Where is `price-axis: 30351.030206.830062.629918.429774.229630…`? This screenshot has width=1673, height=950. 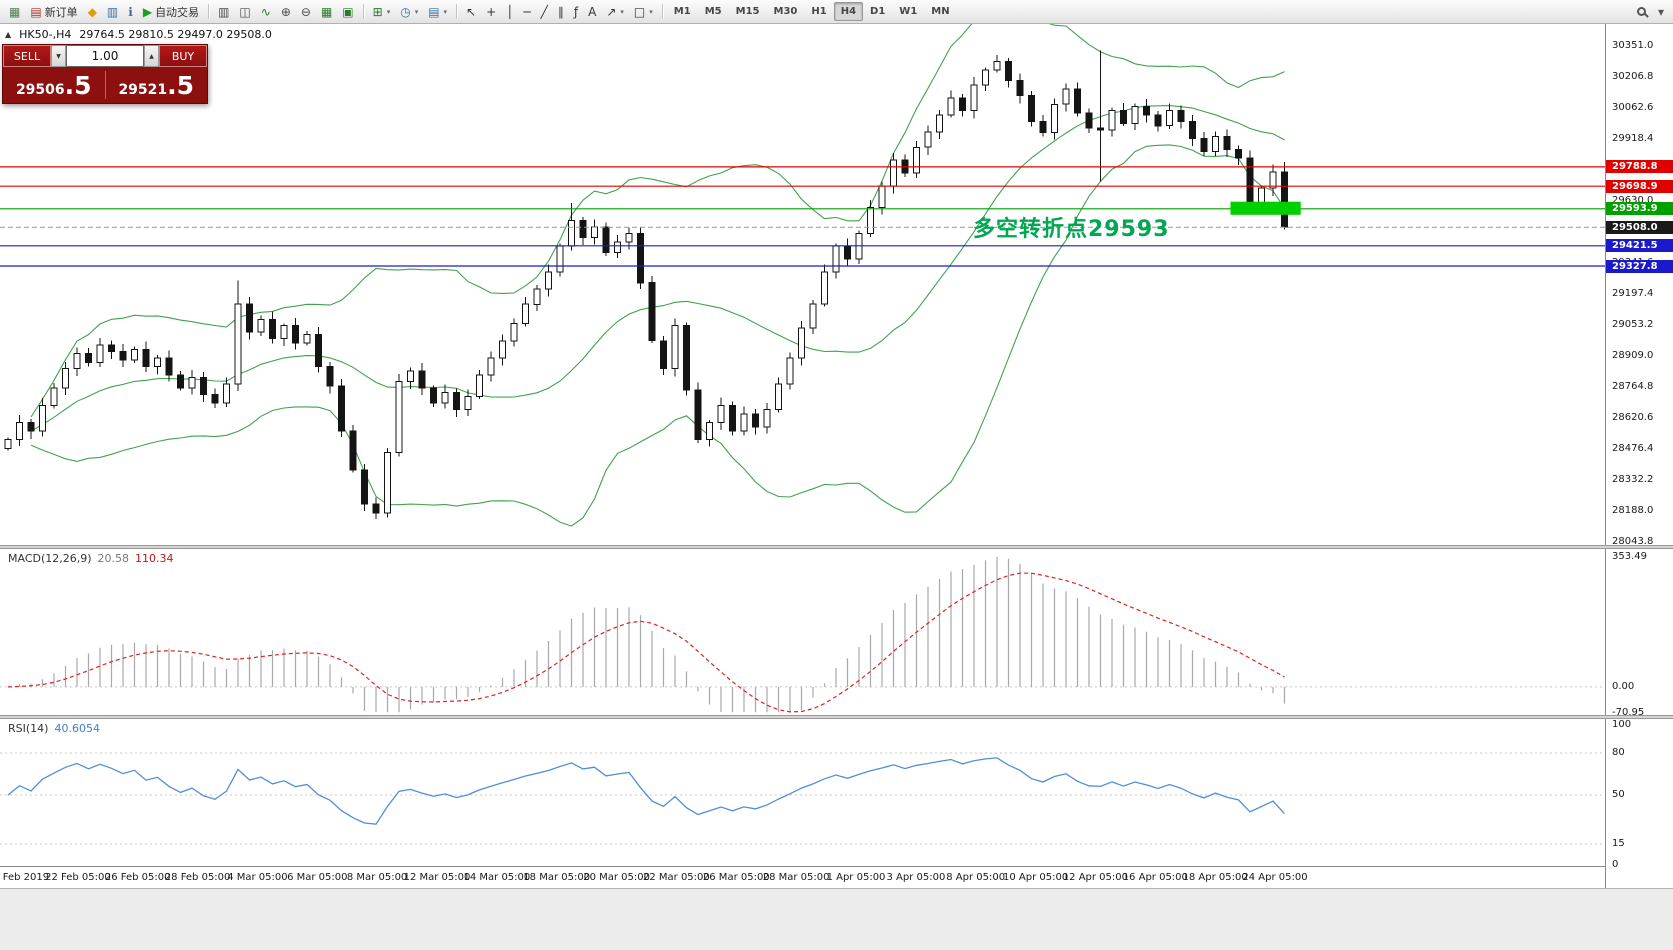 price-axis: 30351.030206.830062.629918.429774.229630… is located at coordinates (1639, 456).